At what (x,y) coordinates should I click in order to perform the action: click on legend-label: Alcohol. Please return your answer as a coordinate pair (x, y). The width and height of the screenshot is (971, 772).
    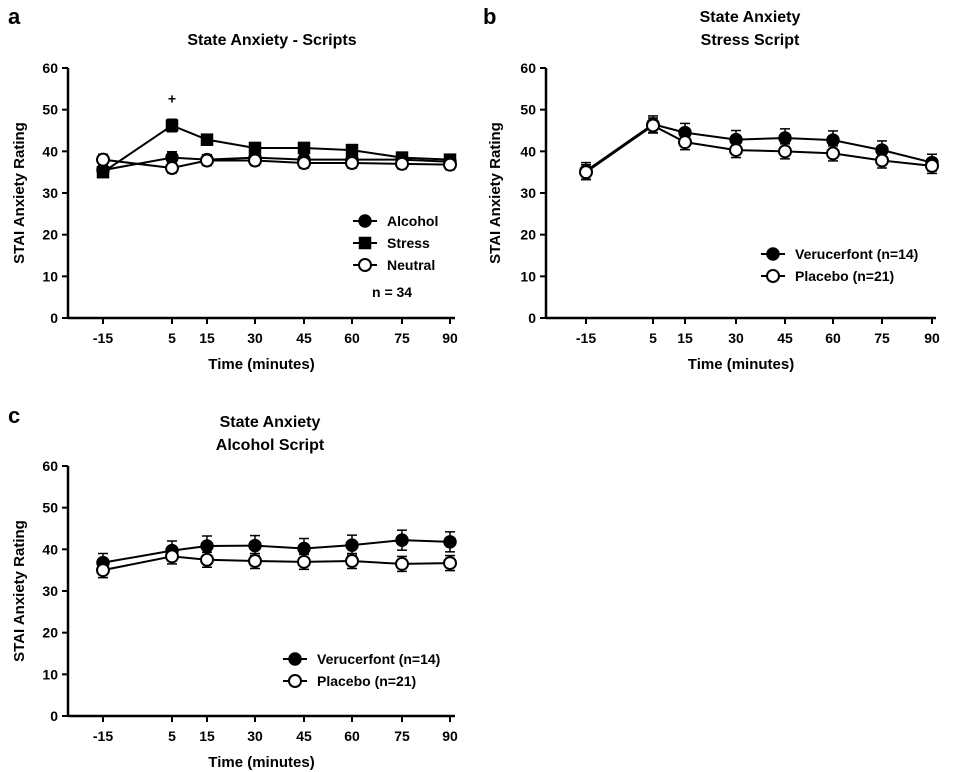
    Looking at the image, I should click on (412, 221).